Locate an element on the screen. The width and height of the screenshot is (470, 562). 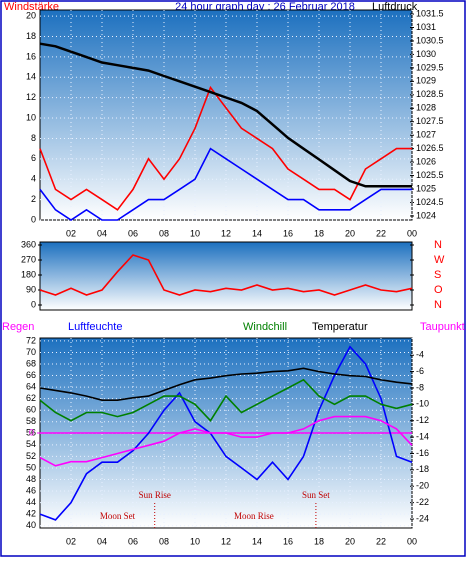
legend-label: Taupunkt is located at coordinates (442, 327).